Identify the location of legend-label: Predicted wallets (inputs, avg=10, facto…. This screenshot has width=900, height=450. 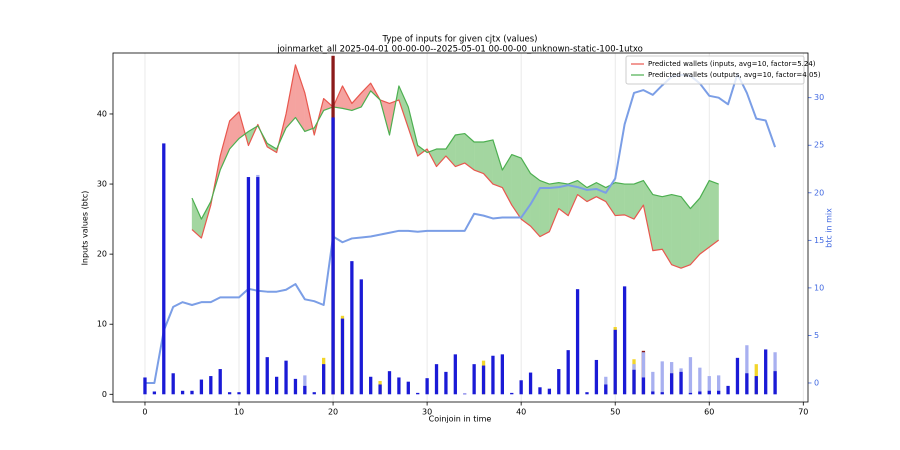
(732, 64).